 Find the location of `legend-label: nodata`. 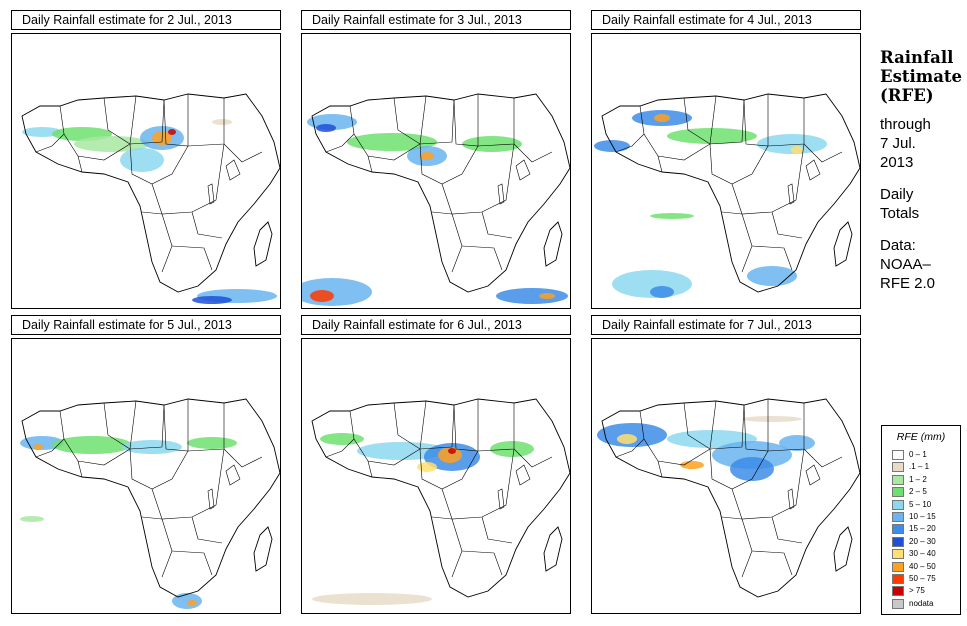

legend-label: nodata is located at coordinates (921, 603).